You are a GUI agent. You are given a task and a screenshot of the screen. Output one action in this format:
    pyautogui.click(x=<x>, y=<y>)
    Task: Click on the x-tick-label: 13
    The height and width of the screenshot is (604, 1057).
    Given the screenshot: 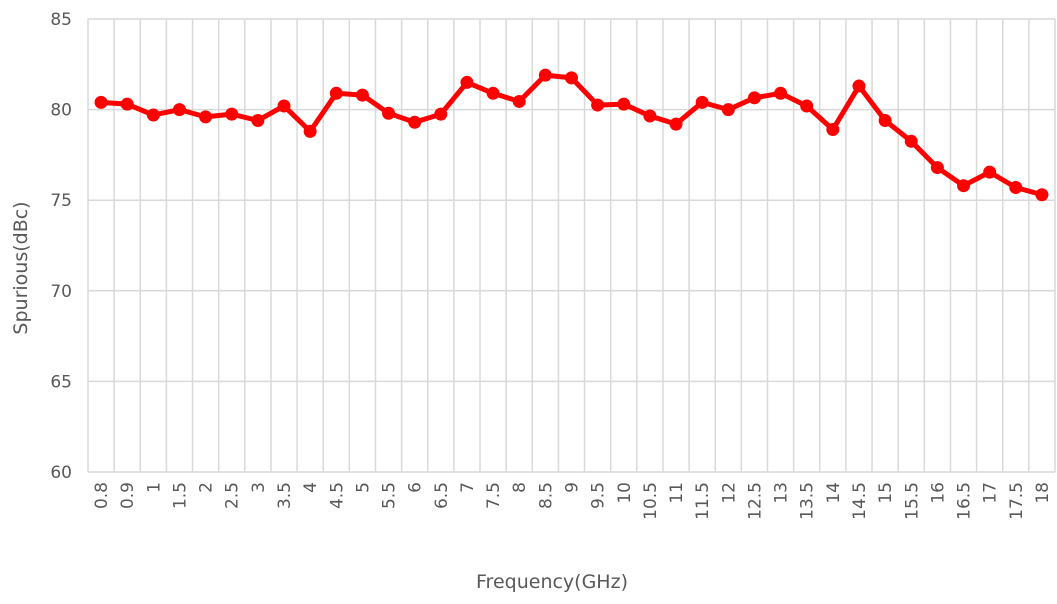 What is the action you would take?
    pyautogui.click(x=782, y=493)
    